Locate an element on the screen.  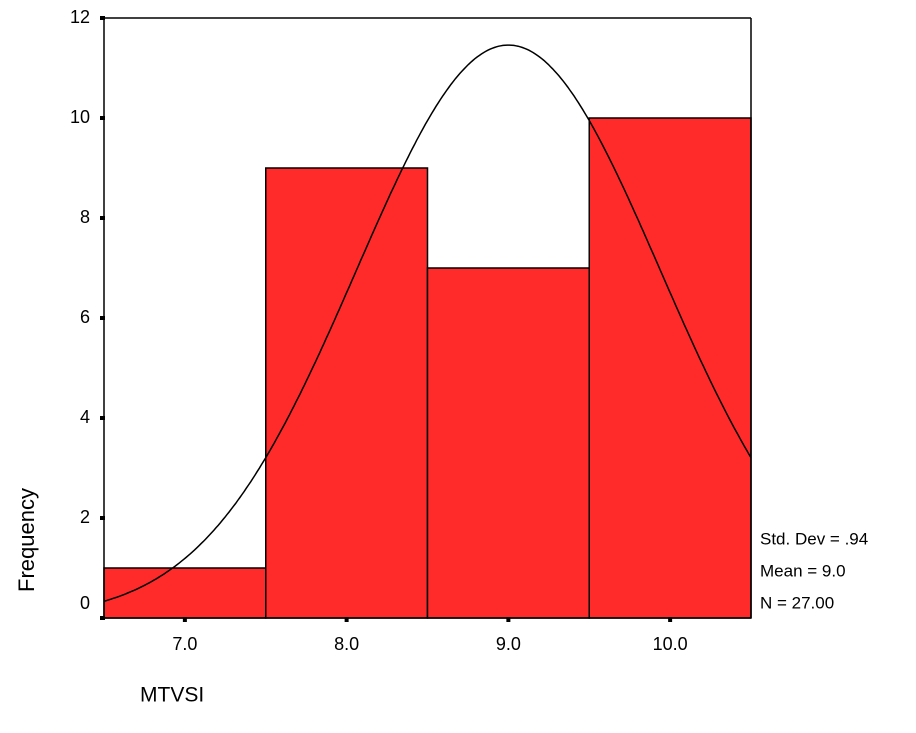
y-tick-label: 0 is located at coordinates (85, 603).